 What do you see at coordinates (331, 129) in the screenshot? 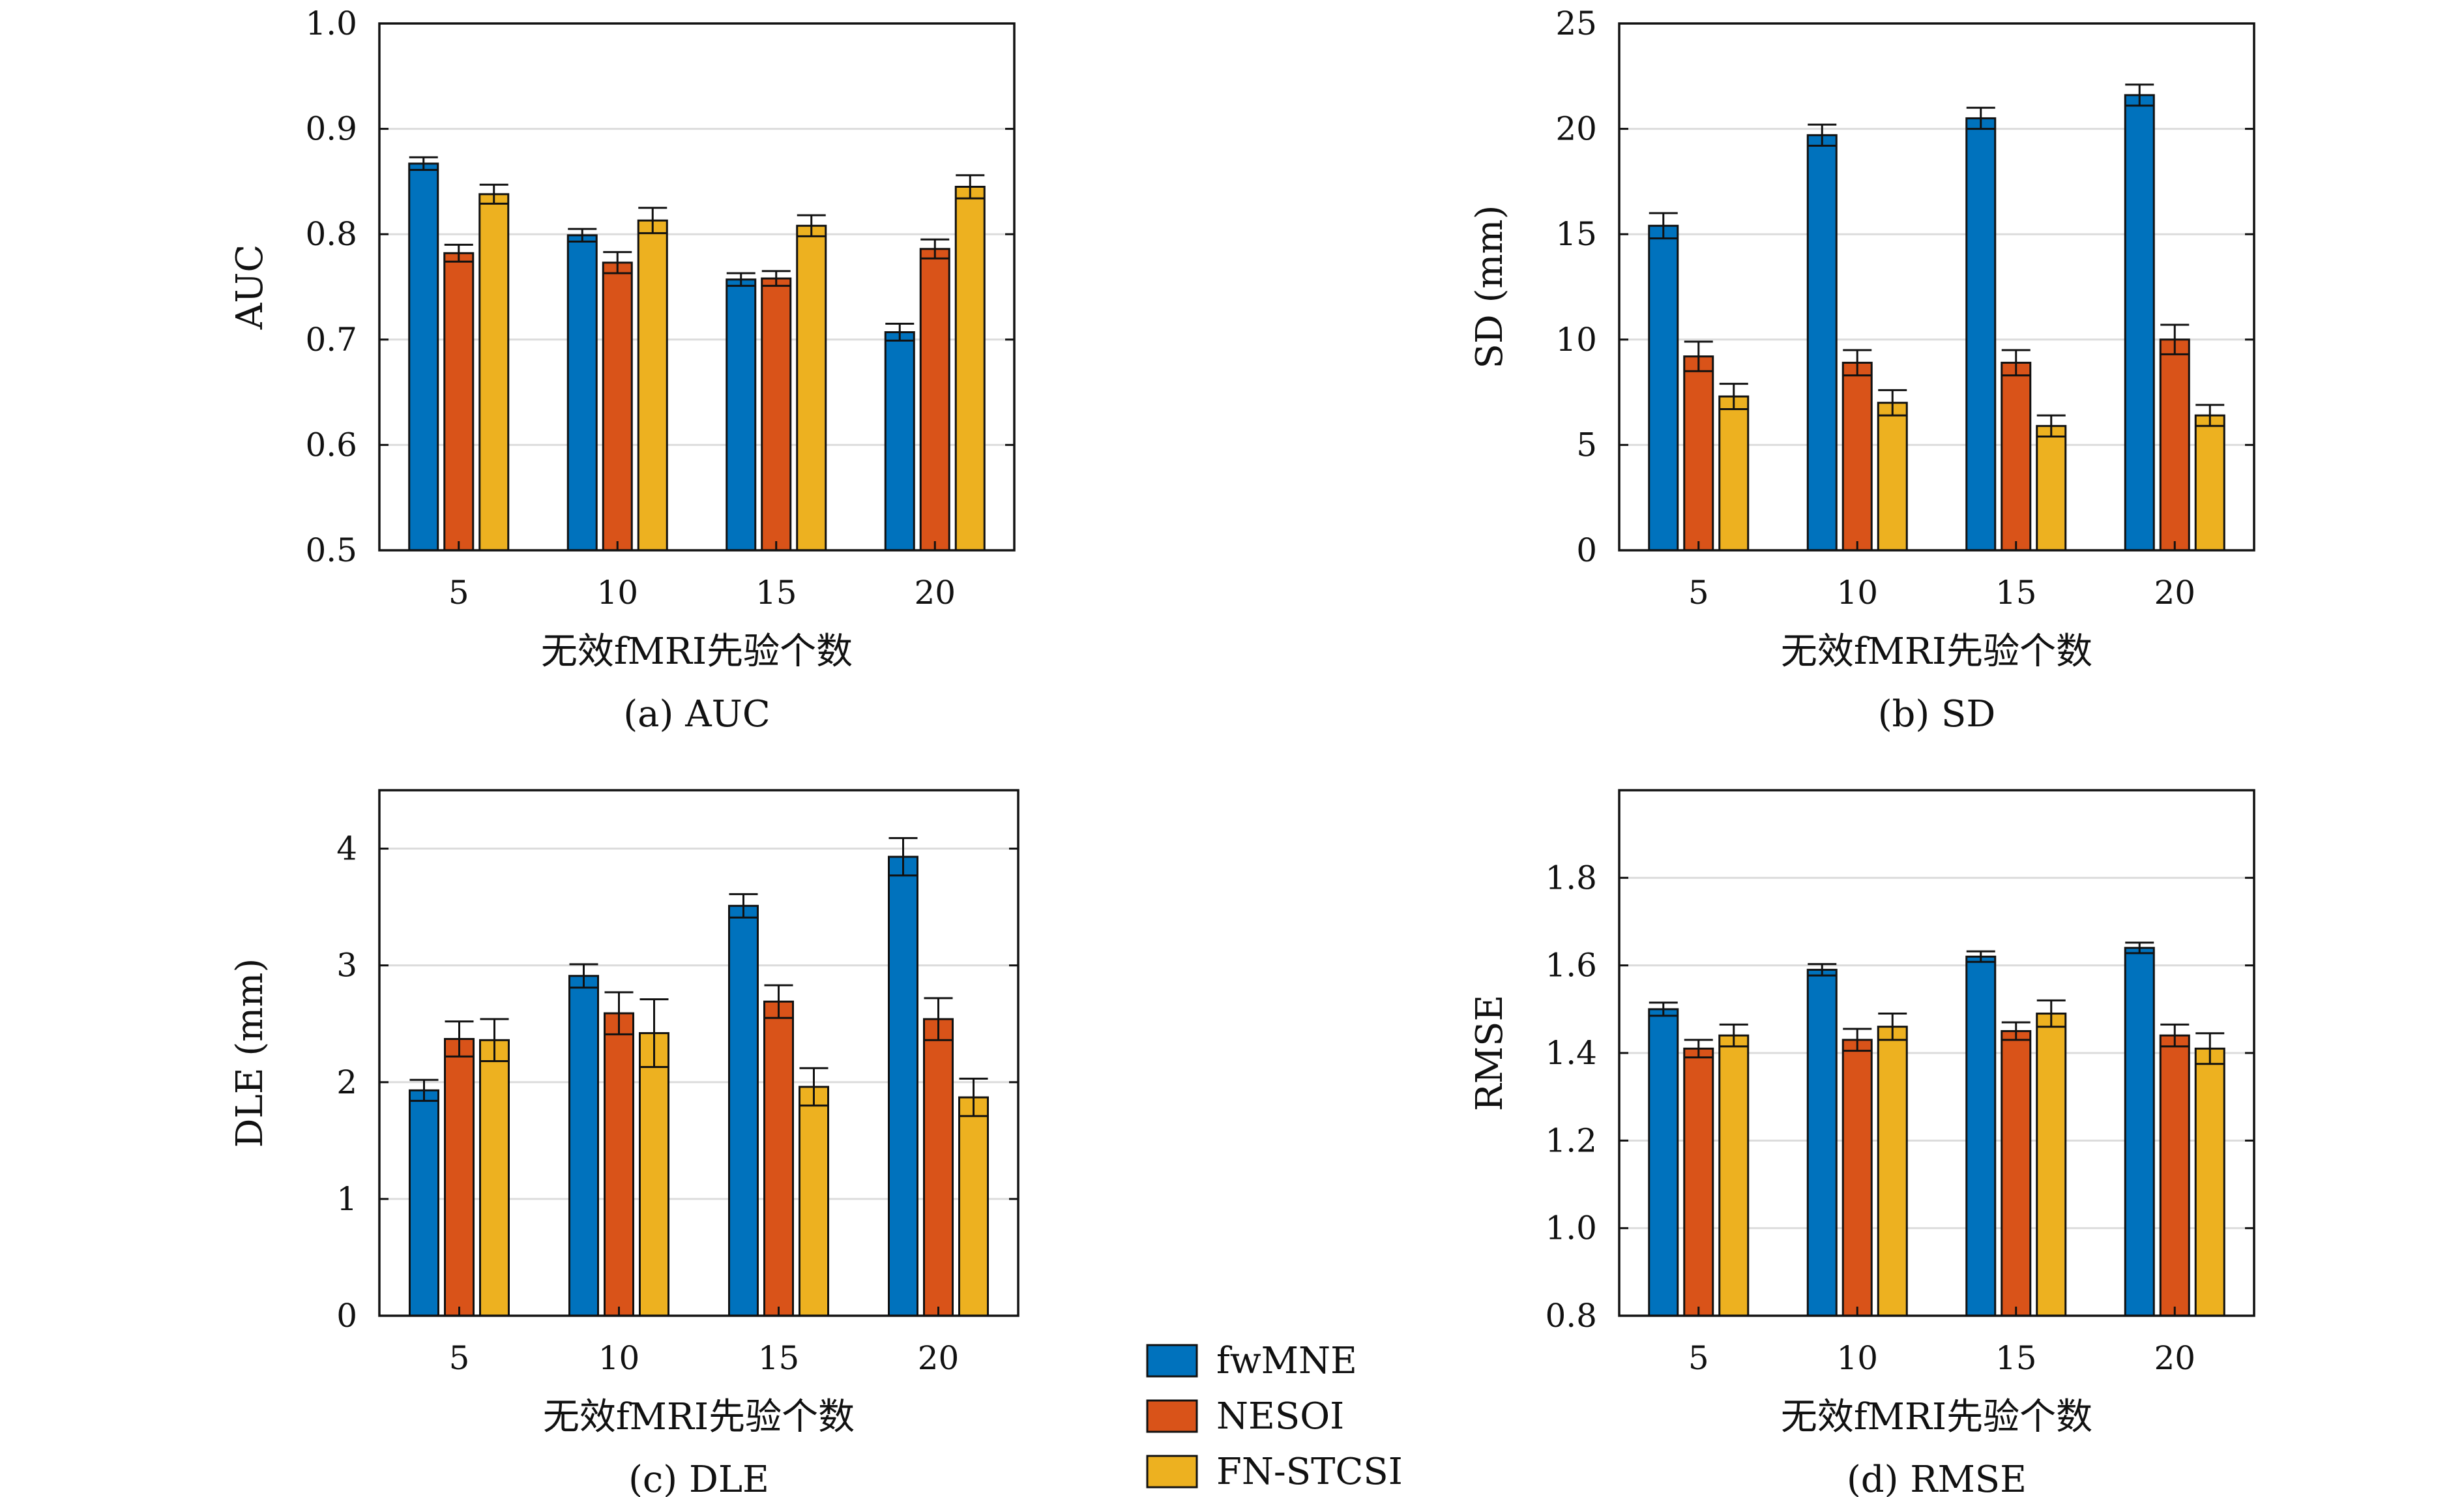
I see `y-tick-label: 0.9` at bounding box center [331, 129].